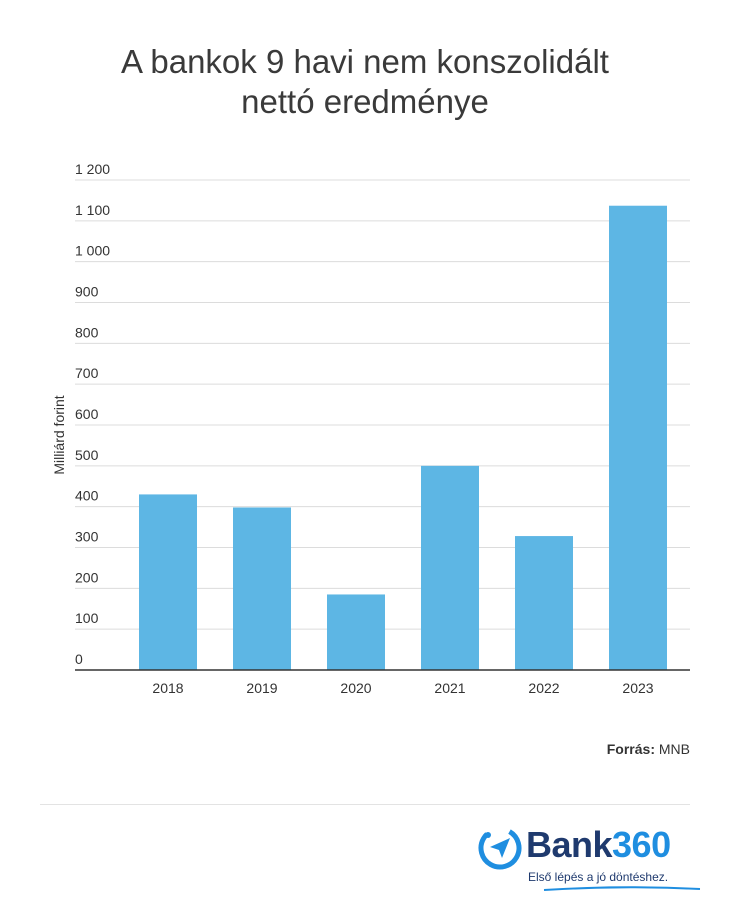 This screenshot has height=914, width=730. What do you see at coordinates (544, 603) in the screenshot?
I see `bar-2022` at bounding box center [544, 603].